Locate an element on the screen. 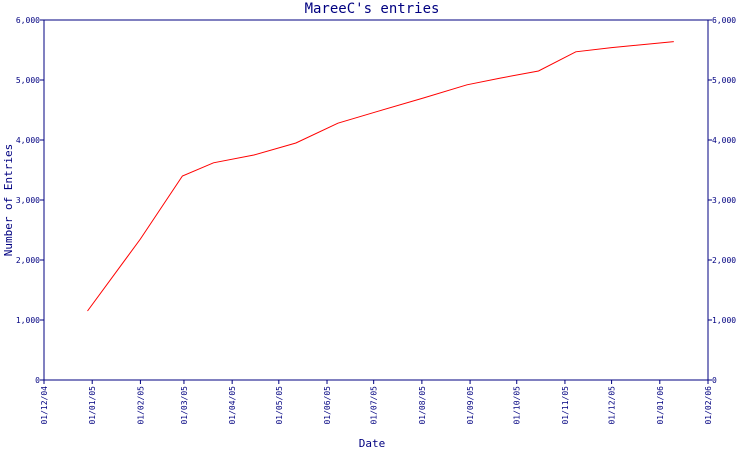 The height and width of the screenshot is (450, 750). y-axis-right: 0 1,000 2,000 3,000 4,000 5,000 6,000 is located at coordinates (722, 200).